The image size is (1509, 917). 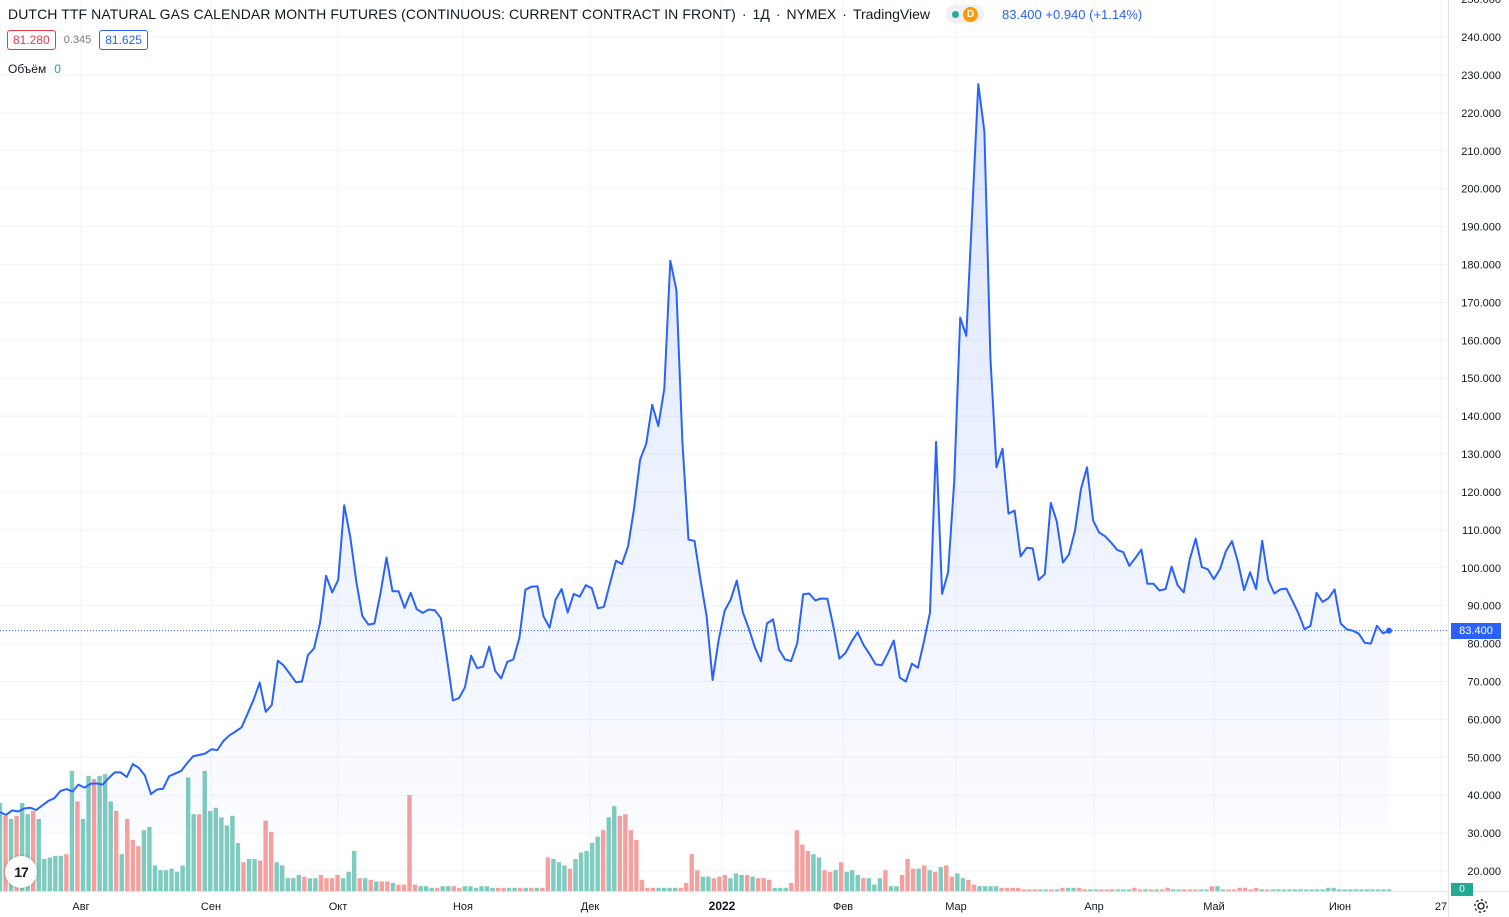 What do you see at coordinates (761, 14) in the screenshot?
I see `interval-label: 1Д` at bounding box center [761, 14].